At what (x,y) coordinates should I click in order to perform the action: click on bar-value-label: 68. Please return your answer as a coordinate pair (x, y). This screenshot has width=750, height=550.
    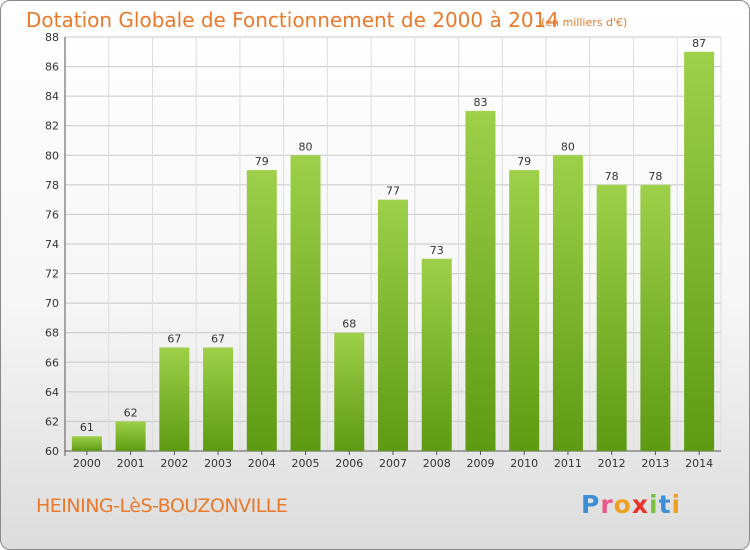
    Looking at the image, I should click on (349, 324).